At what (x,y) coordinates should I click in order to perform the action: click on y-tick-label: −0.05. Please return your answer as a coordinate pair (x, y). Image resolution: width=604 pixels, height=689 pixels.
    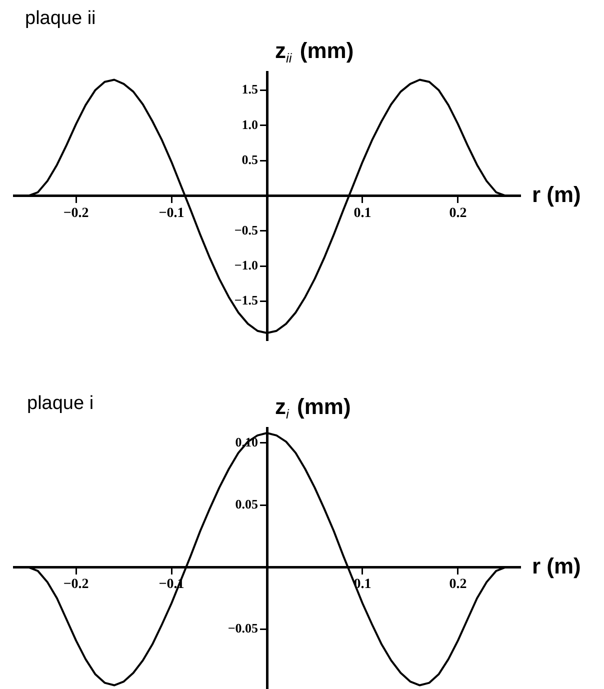
    Looking at the image, I should click on (243, 628).